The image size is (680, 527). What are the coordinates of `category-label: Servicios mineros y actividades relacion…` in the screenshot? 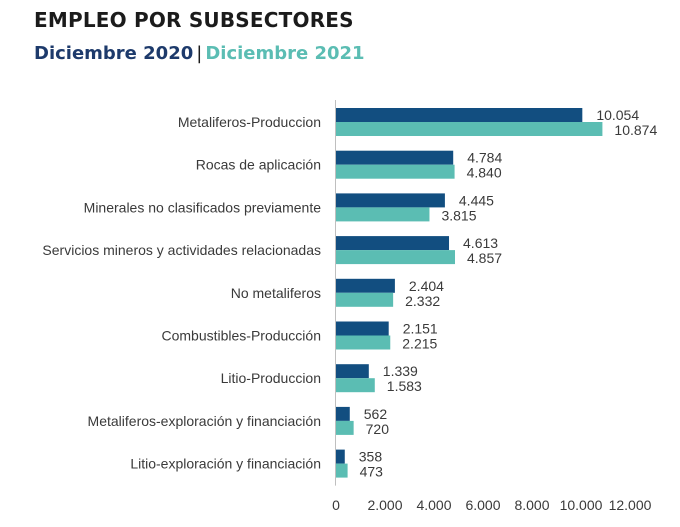 It's located at (181, 250).